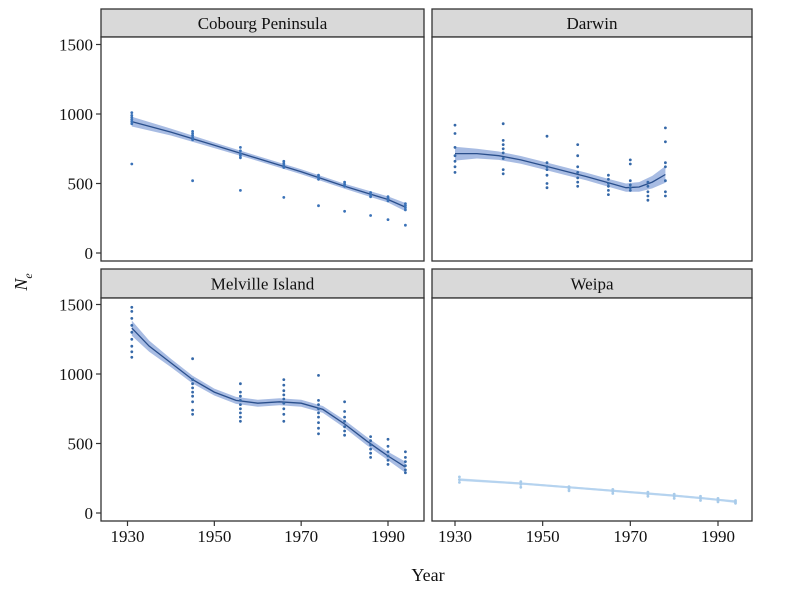 This screenshot has height=606, width=792. I want to click on panel-plot-area, so click(268, 390).